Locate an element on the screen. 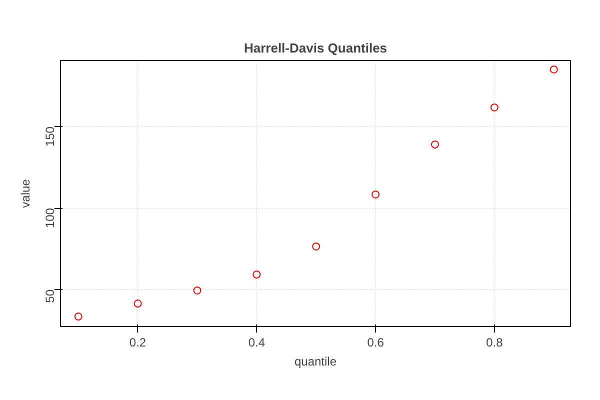 This screenshot has height=400, width=600. y-tick-label: 50 is located at coordinates (50, 296).